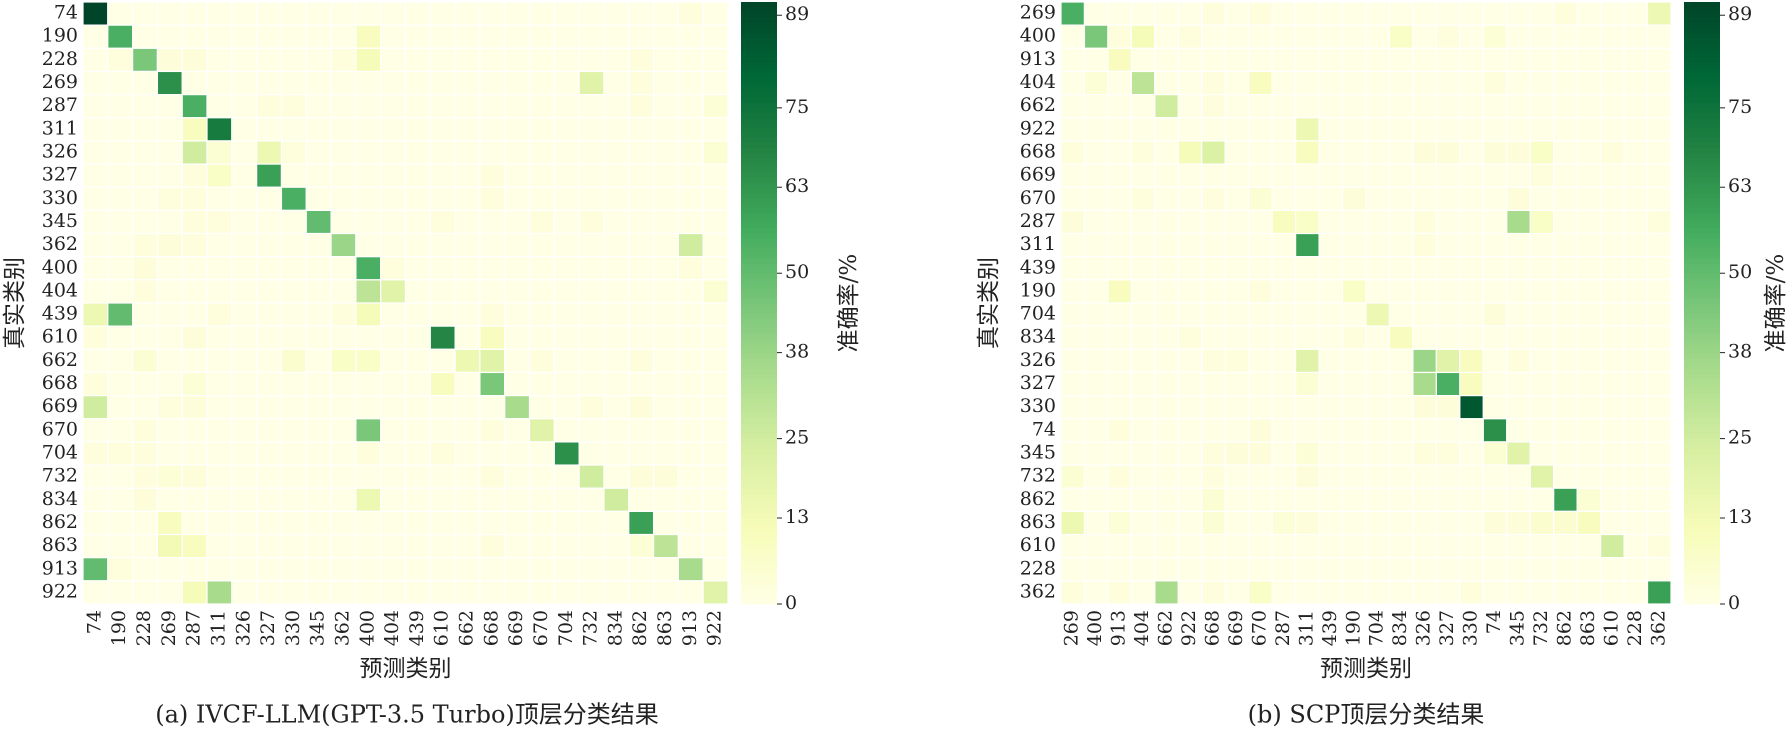 The height and width of the screenshot is (734, 1792). What do you see at coordinates (1635, 628) in the screenshot?
I see `x-tick-label: 228` at bounding box center [1635, 628].